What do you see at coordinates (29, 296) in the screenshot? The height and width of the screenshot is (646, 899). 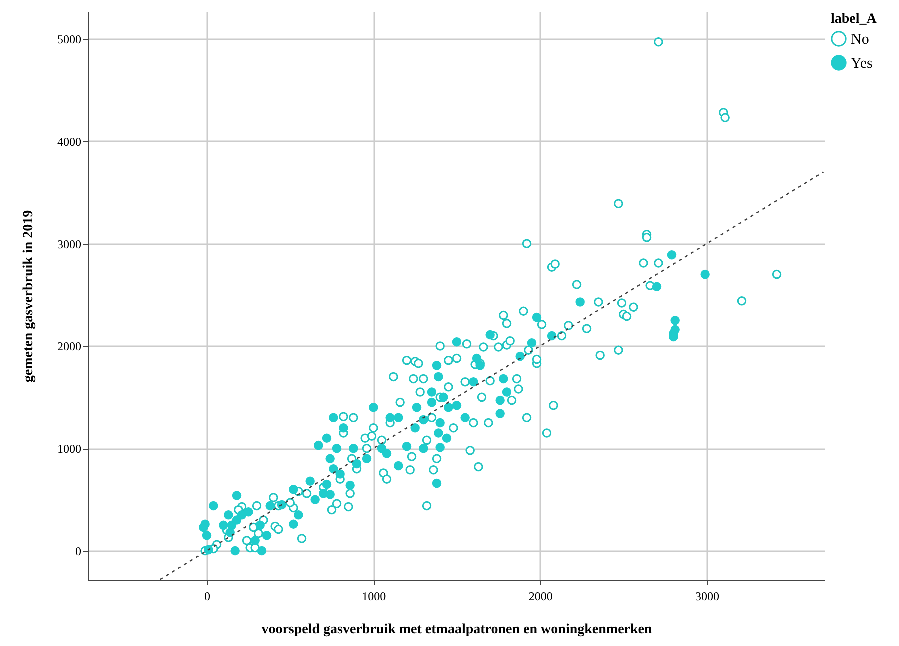 I see `y-axis-title: gemeten gasverbruik in 2019` at bounding box center [29, 296].